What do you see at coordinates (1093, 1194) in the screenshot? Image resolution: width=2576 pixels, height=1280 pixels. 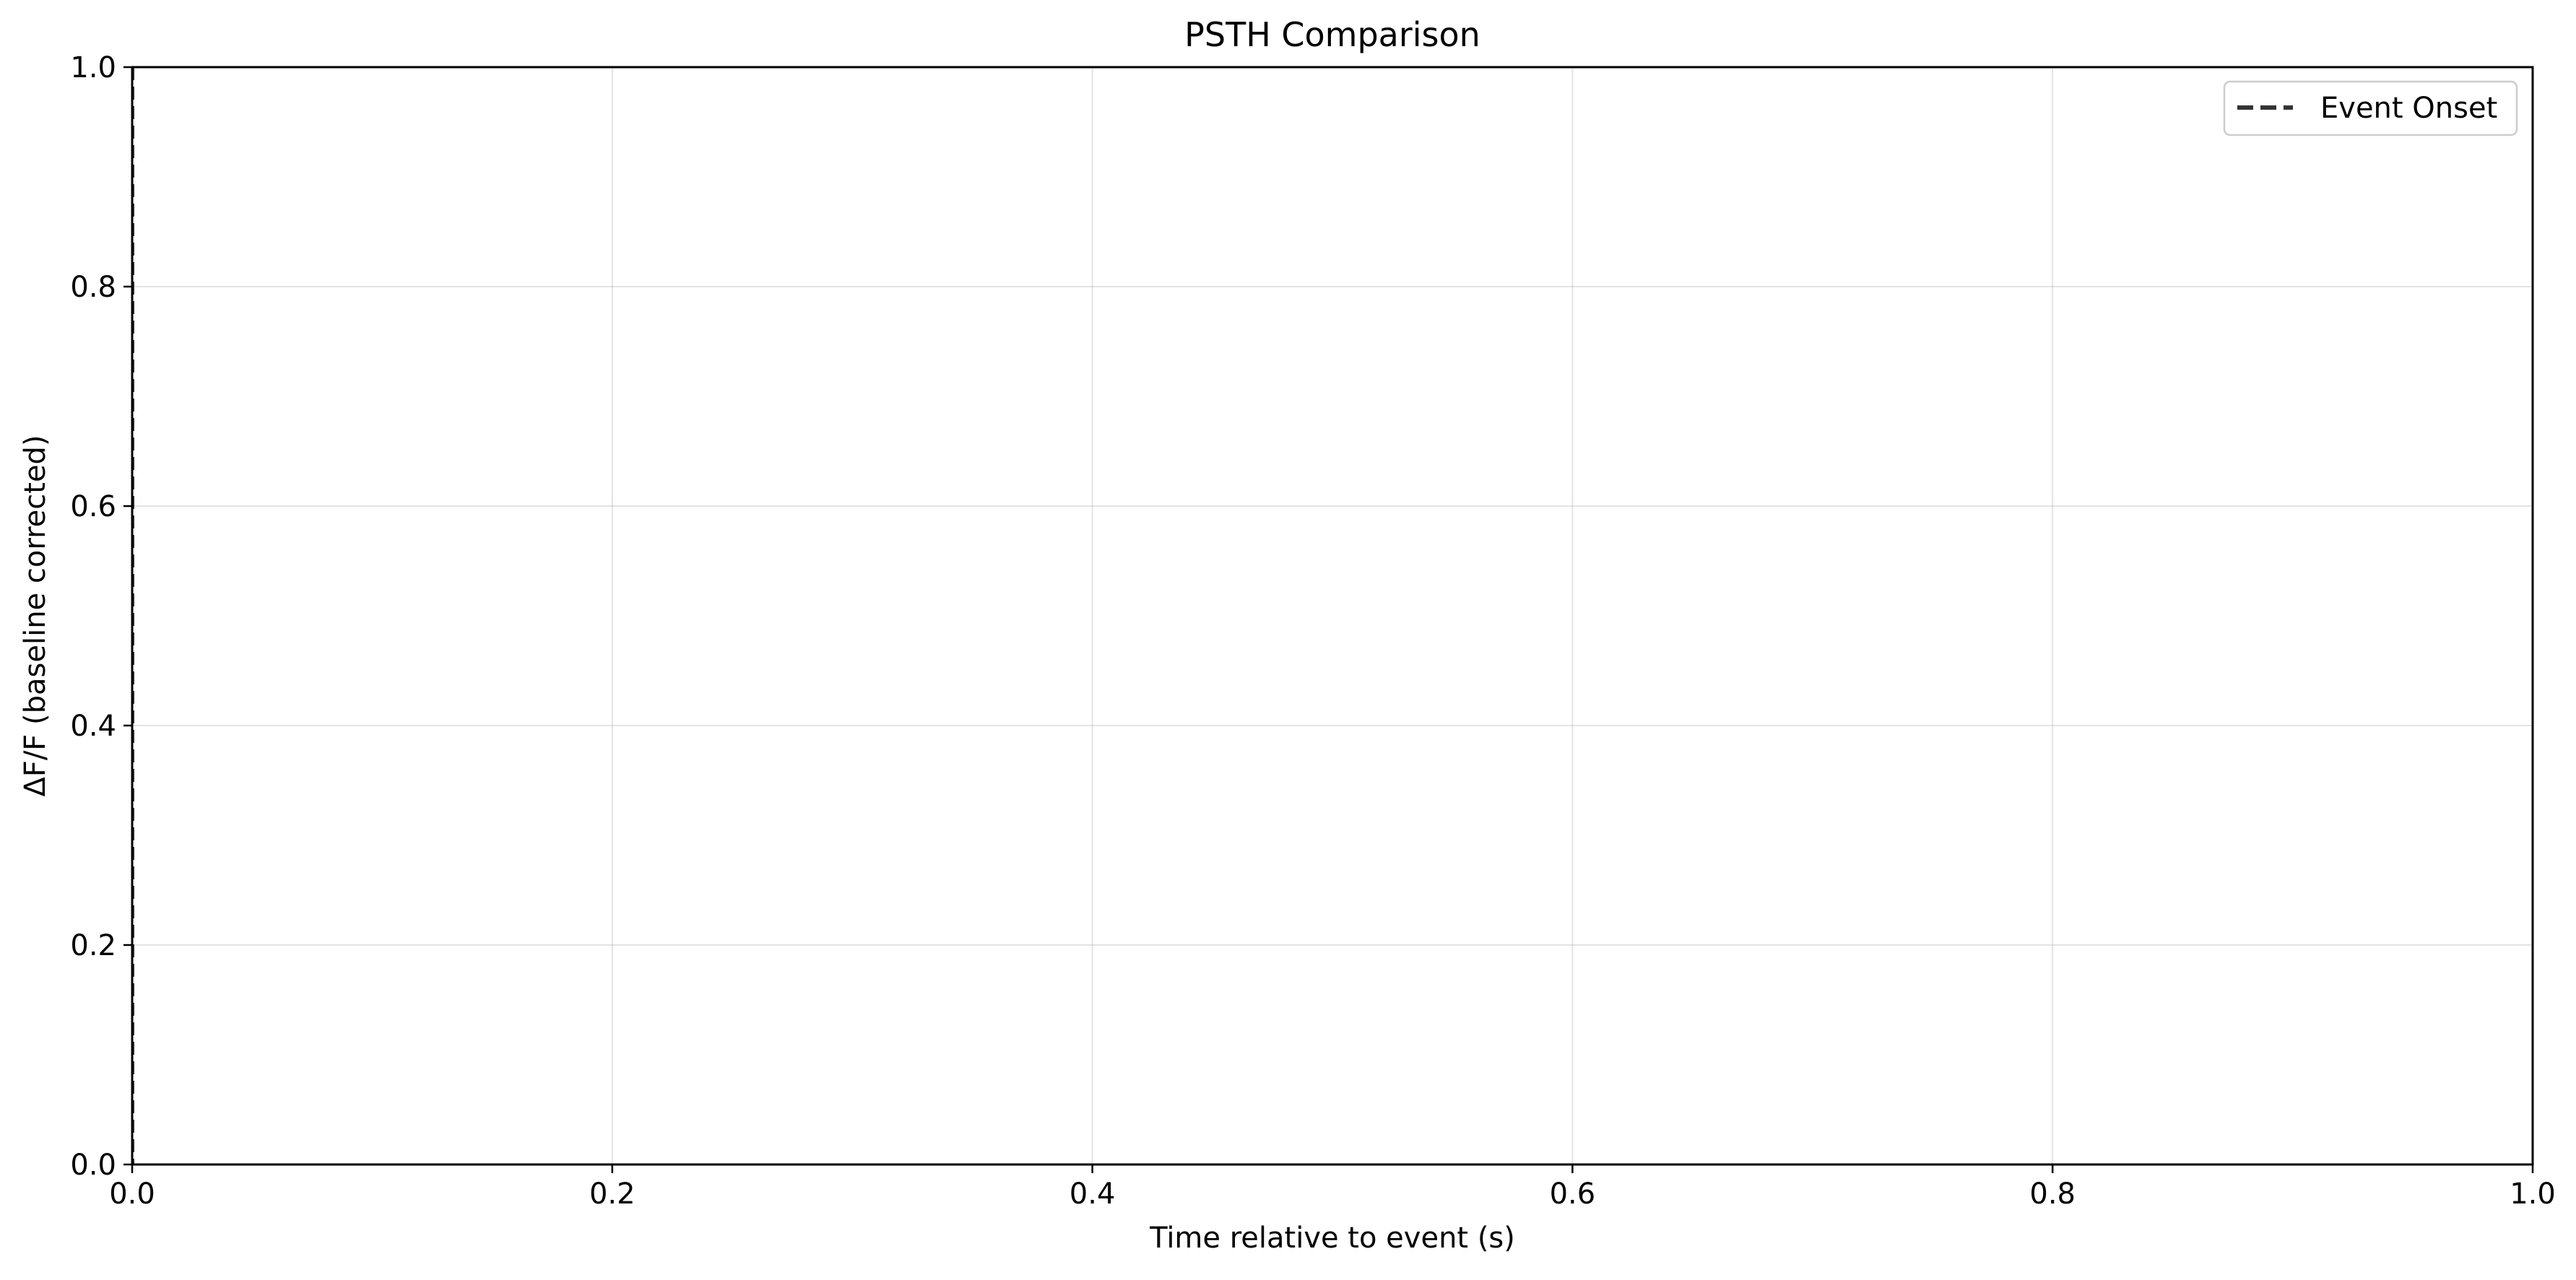 I see `x-tick-label-2: 0.4` at bounding box center [1093, 1194].